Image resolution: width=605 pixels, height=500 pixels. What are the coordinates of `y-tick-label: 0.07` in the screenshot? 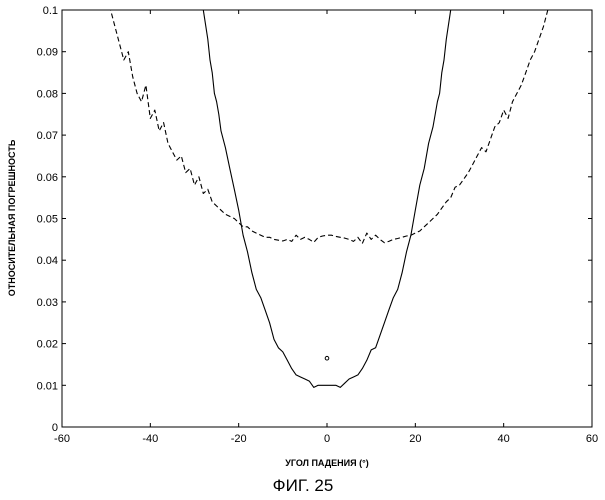 It's located at (47, 136).